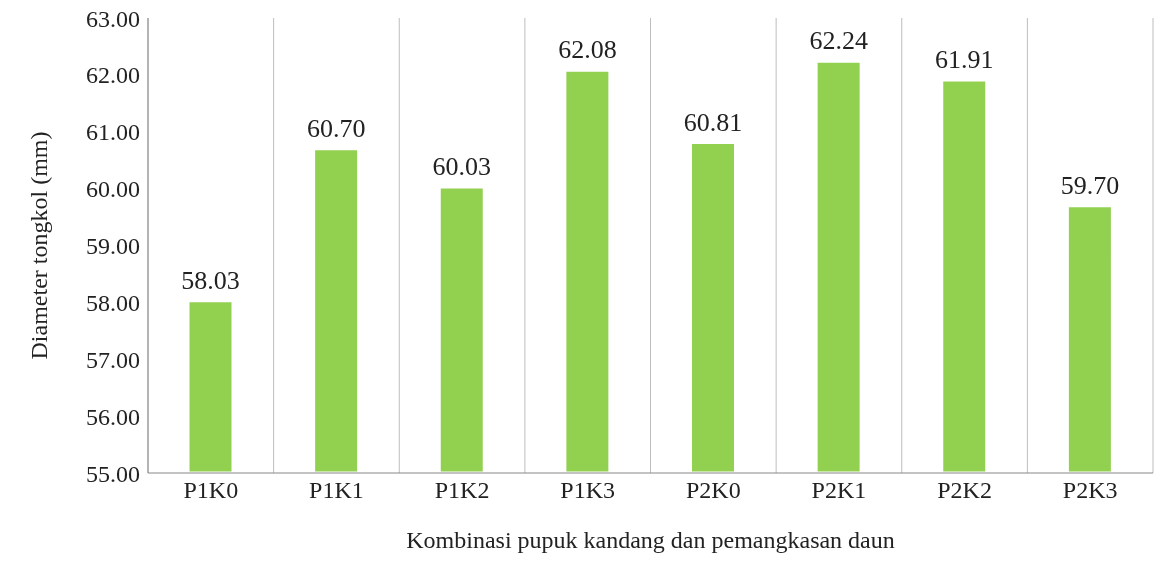 The width and height of the screenshot is (1165, 569). Describe the element at coordinates (336, 128) in the screenshot. I see `data-label: 60.70` at that location.